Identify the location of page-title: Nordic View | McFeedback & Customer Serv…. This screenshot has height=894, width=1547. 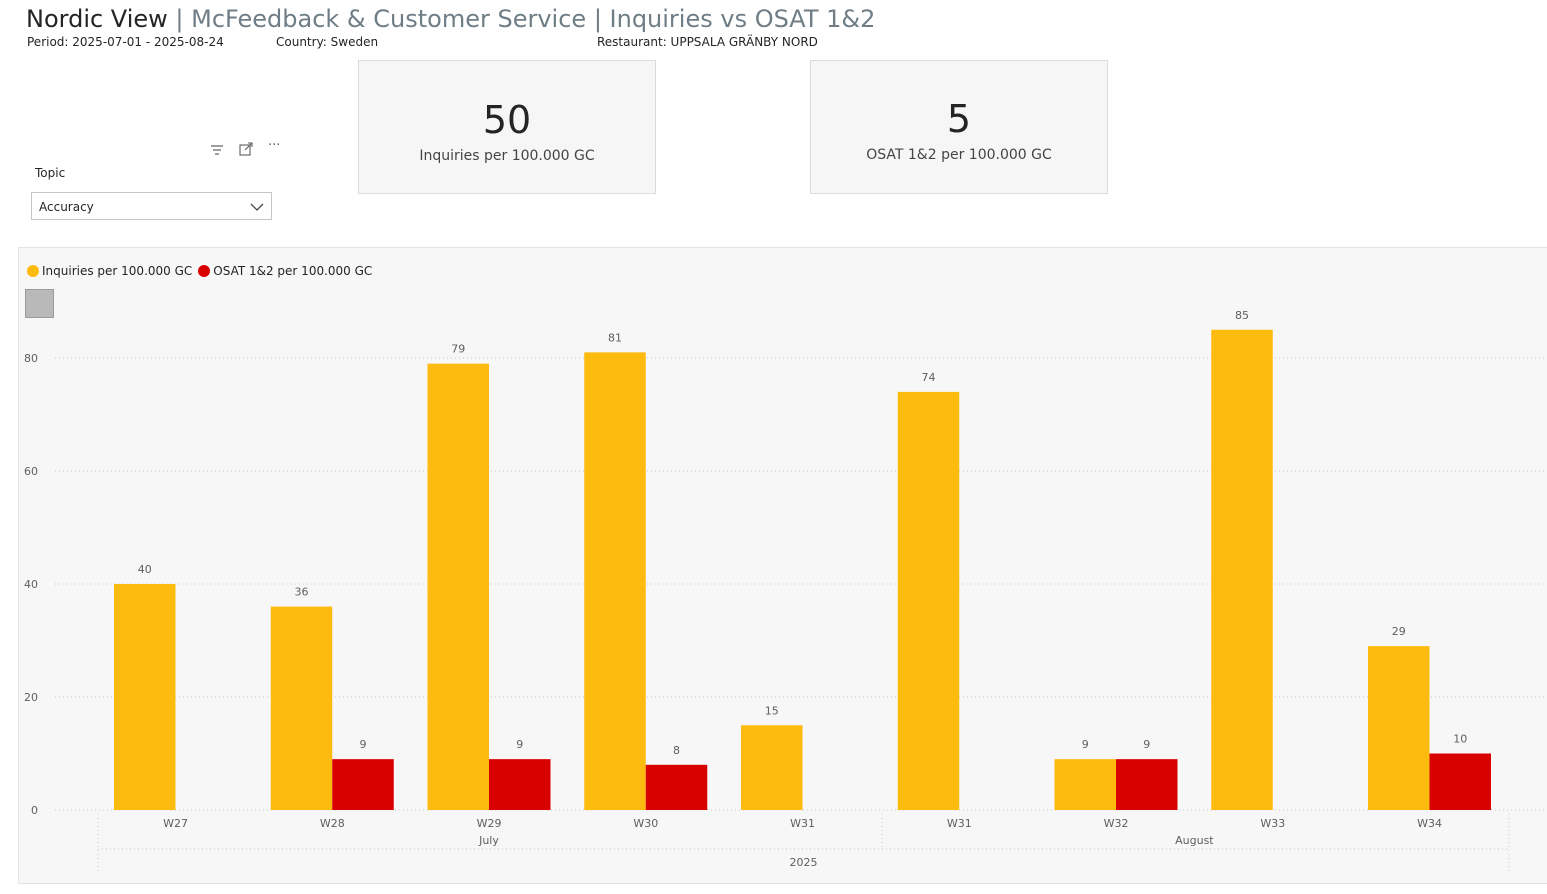
(450, 19).